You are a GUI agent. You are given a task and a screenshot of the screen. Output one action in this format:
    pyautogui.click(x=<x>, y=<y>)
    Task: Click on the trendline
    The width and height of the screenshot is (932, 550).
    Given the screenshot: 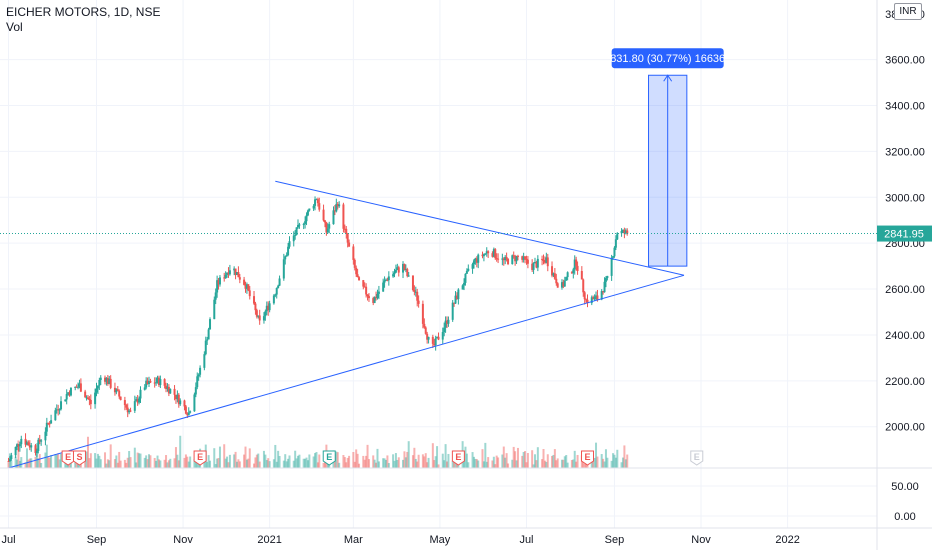 What is the action you would take?
    pyautogui.click(x=480, y=228)
    